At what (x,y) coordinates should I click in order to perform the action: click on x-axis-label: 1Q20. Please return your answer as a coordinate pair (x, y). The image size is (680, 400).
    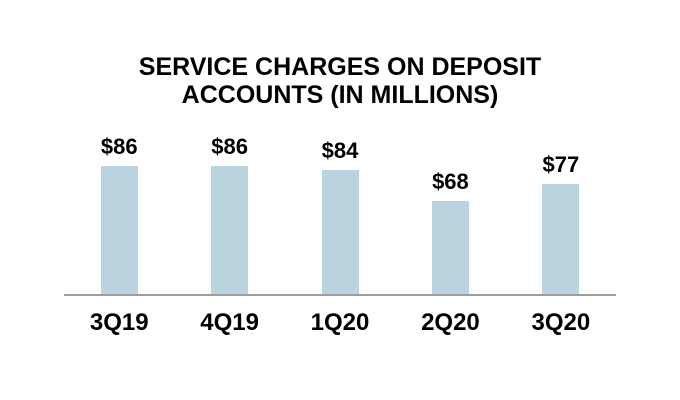
    Looking at the image, I should click on (340, 322).